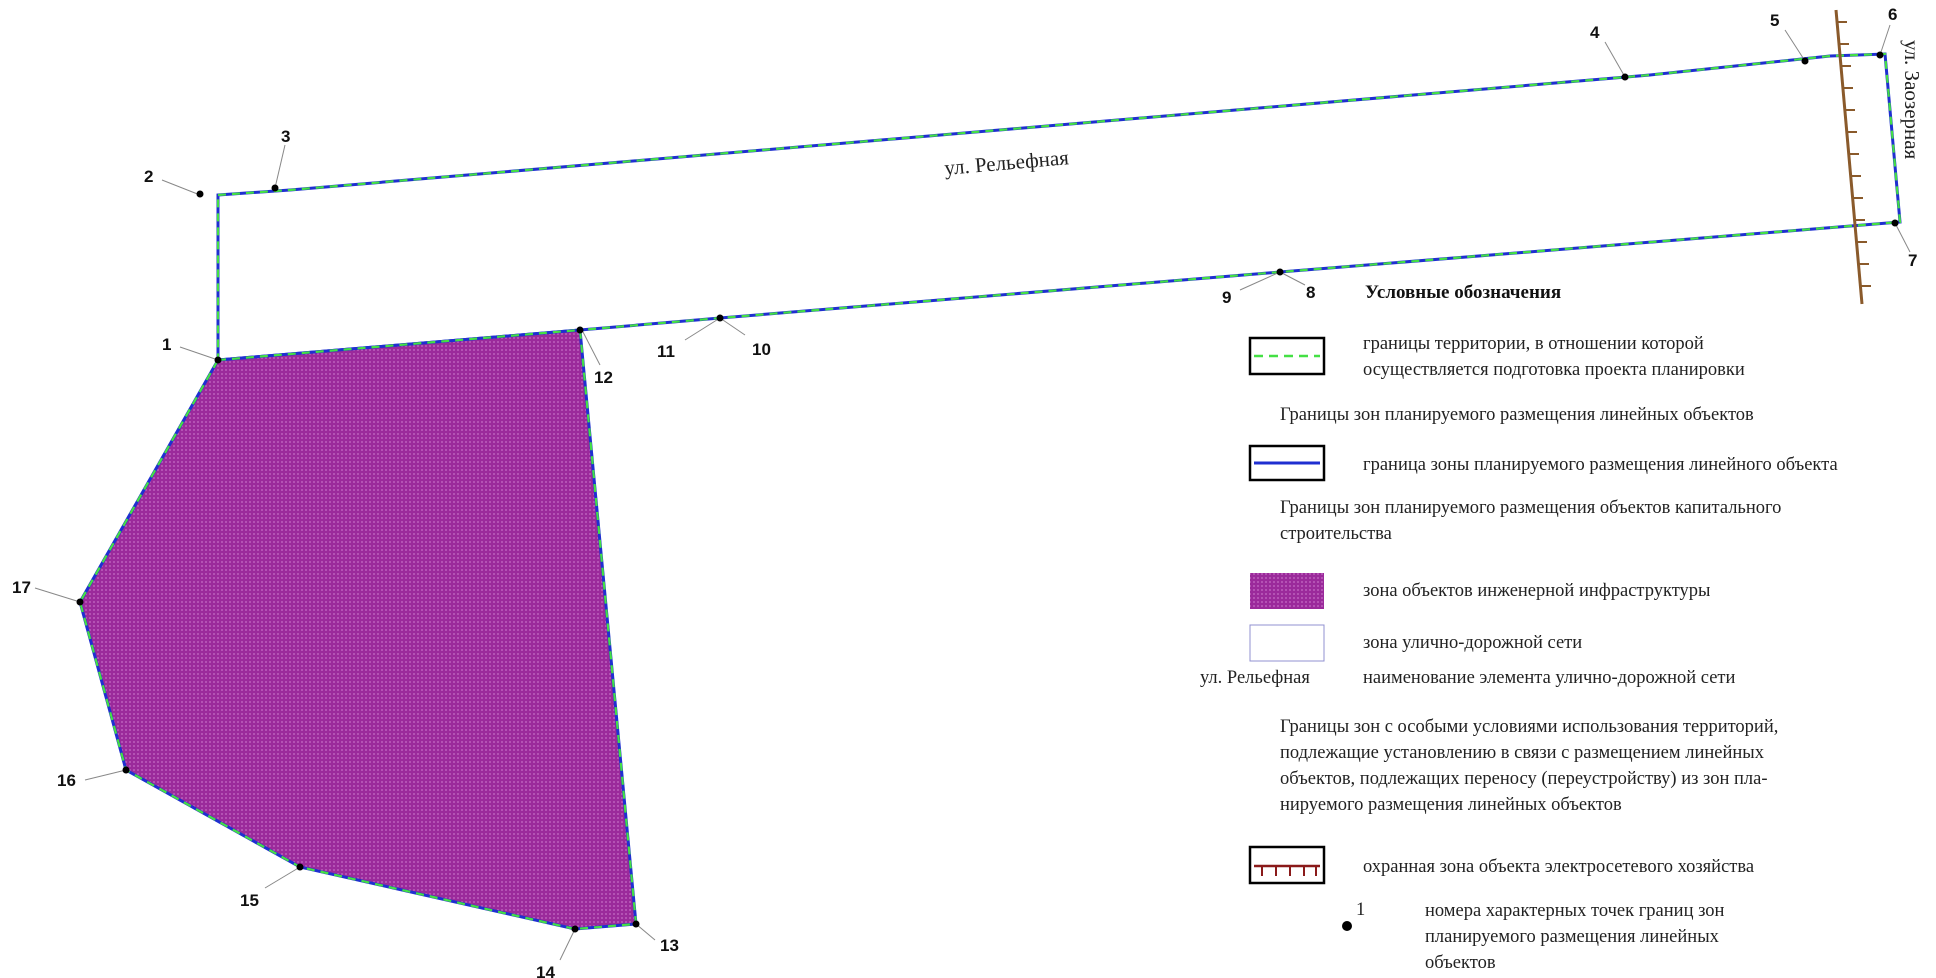 This screenshot has height=978, width=1936. Describe the element at coordinates (1537, 591) in the screenshot. I see `legend-engineering-text: зона объектов инженерной инфраструктуры` at that location.